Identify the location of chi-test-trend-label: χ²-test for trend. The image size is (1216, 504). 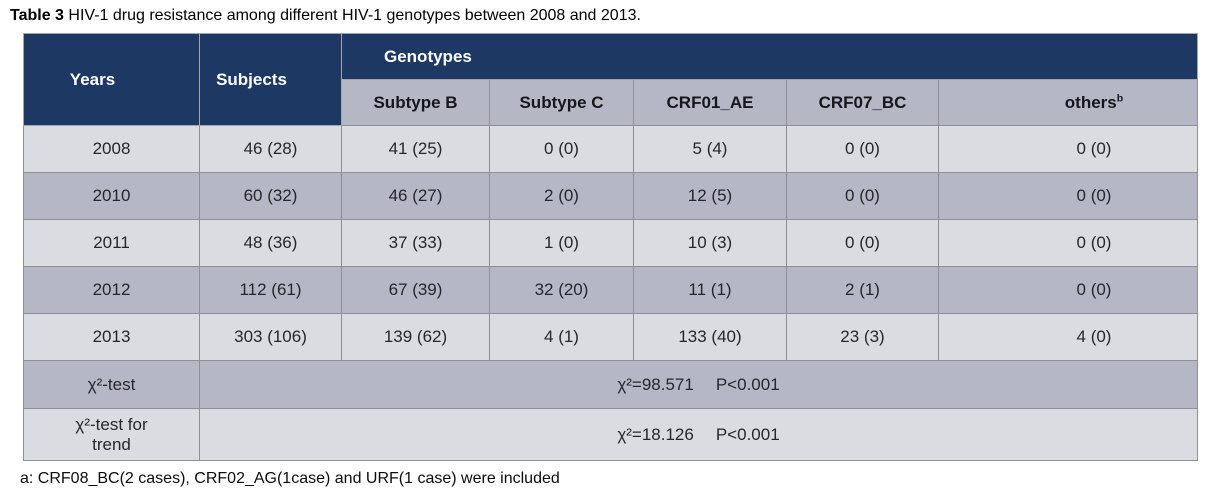
(111, 434).